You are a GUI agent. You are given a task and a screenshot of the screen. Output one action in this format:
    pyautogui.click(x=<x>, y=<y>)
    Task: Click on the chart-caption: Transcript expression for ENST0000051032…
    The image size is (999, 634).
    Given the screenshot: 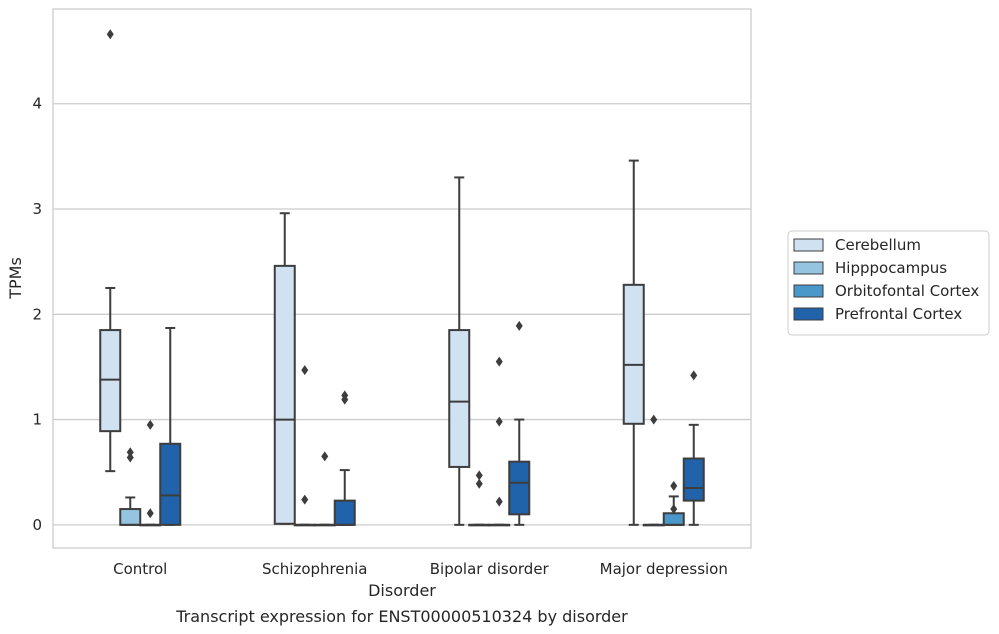 What is the action you would take?
    pyautogui.click(x=401, y=616)
    